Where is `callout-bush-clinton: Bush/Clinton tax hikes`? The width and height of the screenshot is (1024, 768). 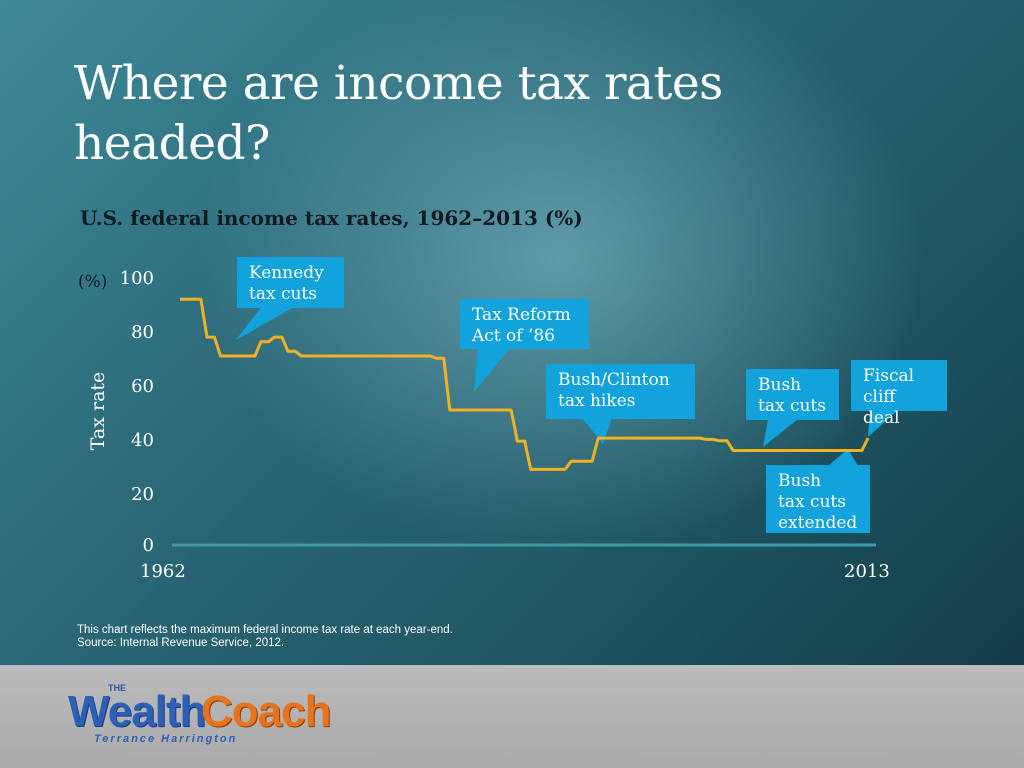 callout-bush-clinton: Bush/Clinton tax hikes is located at coordinates (620, 391).